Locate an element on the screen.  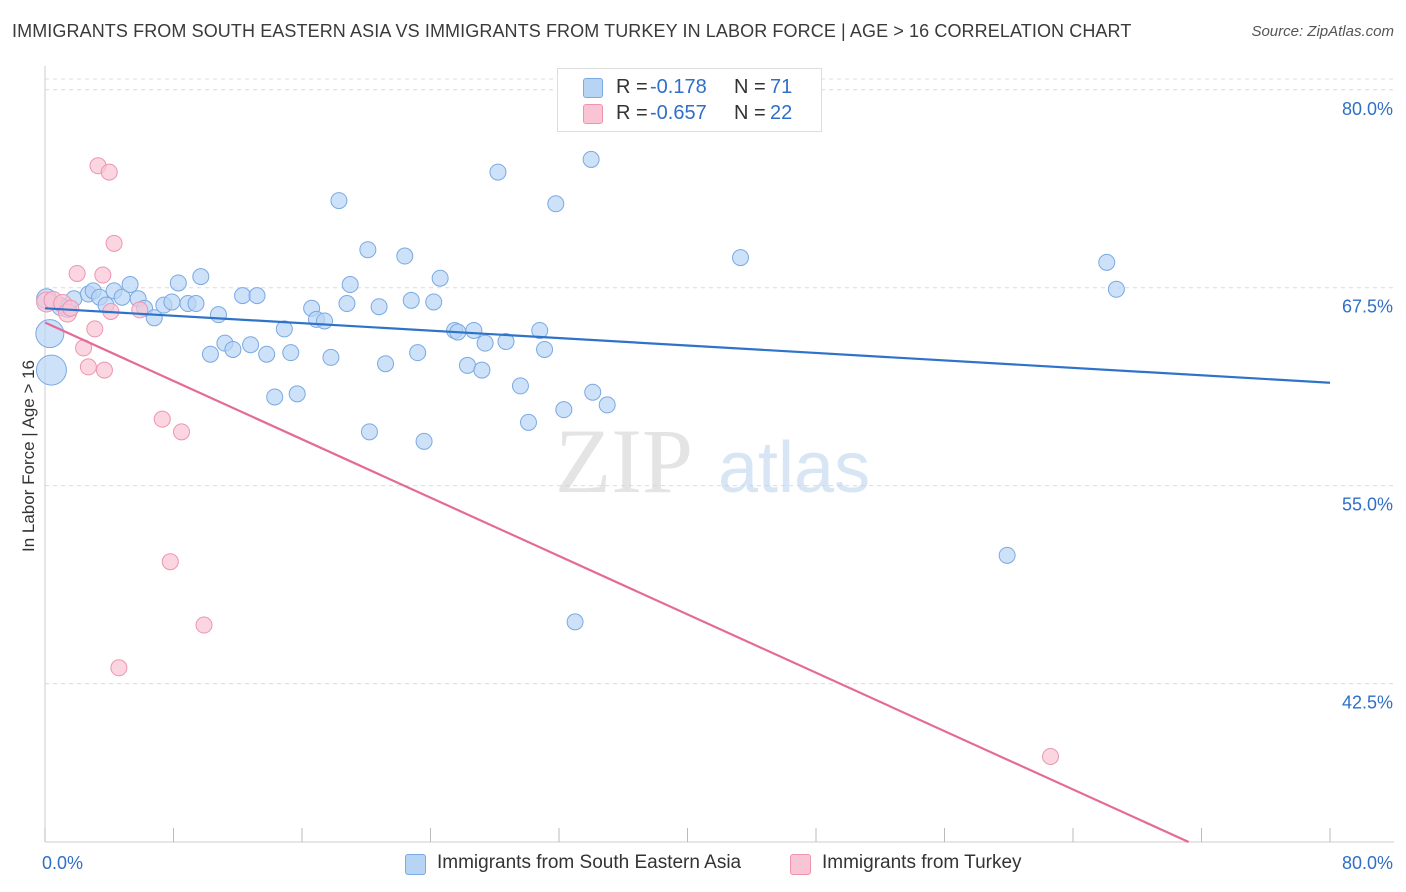
bottom-legend-swatch-turkey is located at coordinates (800, 864).